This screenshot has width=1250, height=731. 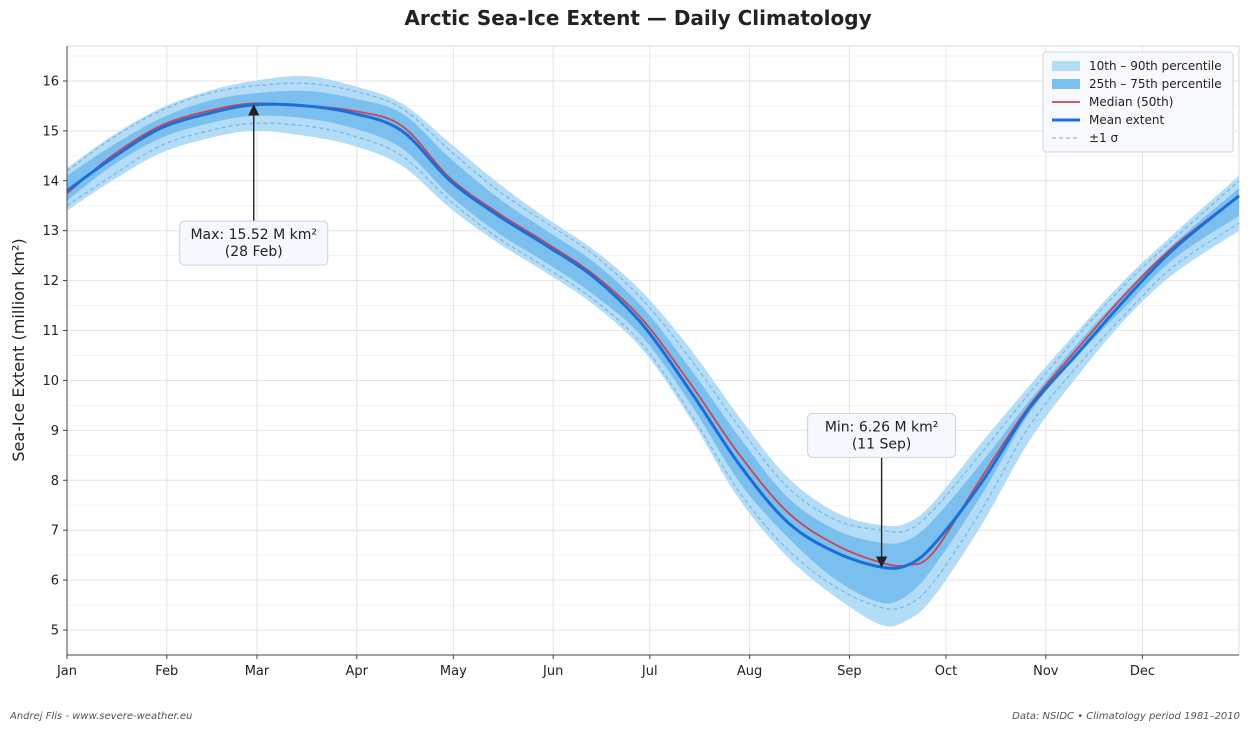 What do you see at coordinates (1066, 66) in the screenshot?
I see `legend-swatch-10th-90th-percentile` at bounding box center [1066, 66].